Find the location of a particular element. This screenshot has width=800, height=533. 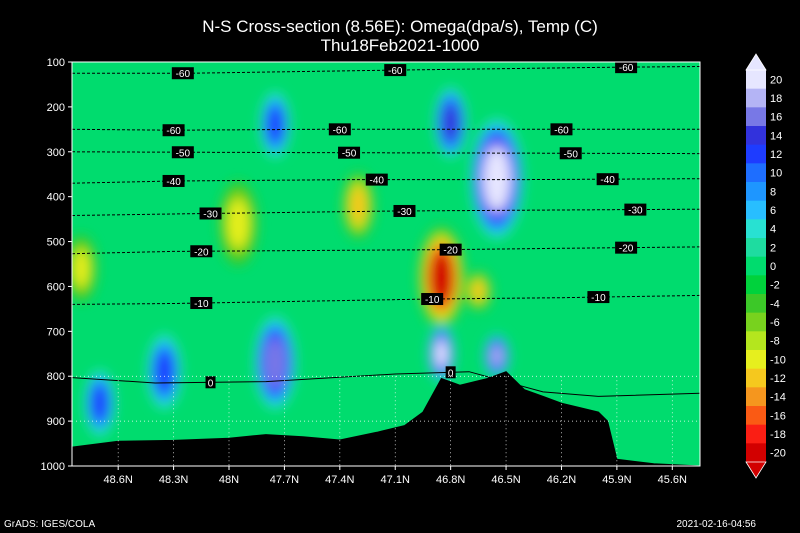

isotherm-label: -30 is located at coordinates (210, 214).